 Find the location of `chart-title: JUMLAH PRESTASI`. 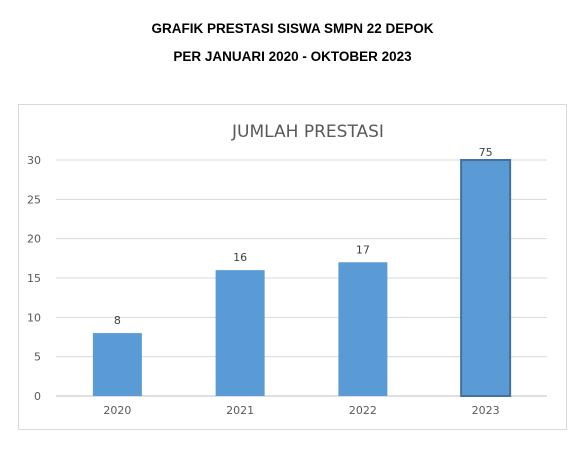

chart-title: JUMLAH PRESTASI is located at coordinates (307, 132).